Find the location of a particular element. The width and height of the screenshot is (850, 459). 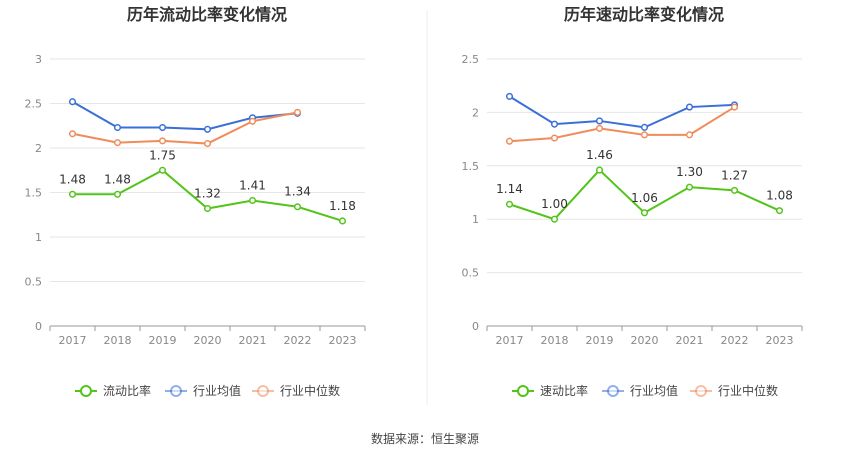

chart-title: 历年速动比率变化情况 is located at coordinates (644, 14).